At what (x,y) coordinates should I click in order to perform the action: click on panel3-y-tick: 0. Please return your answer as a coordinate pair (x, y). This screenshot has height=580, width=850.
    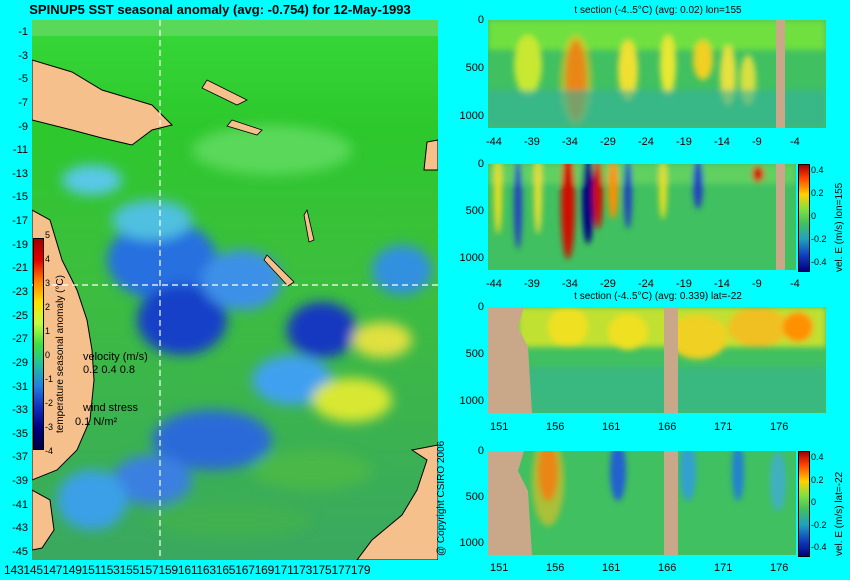
    Looking at the image, I should click on (480, 307).